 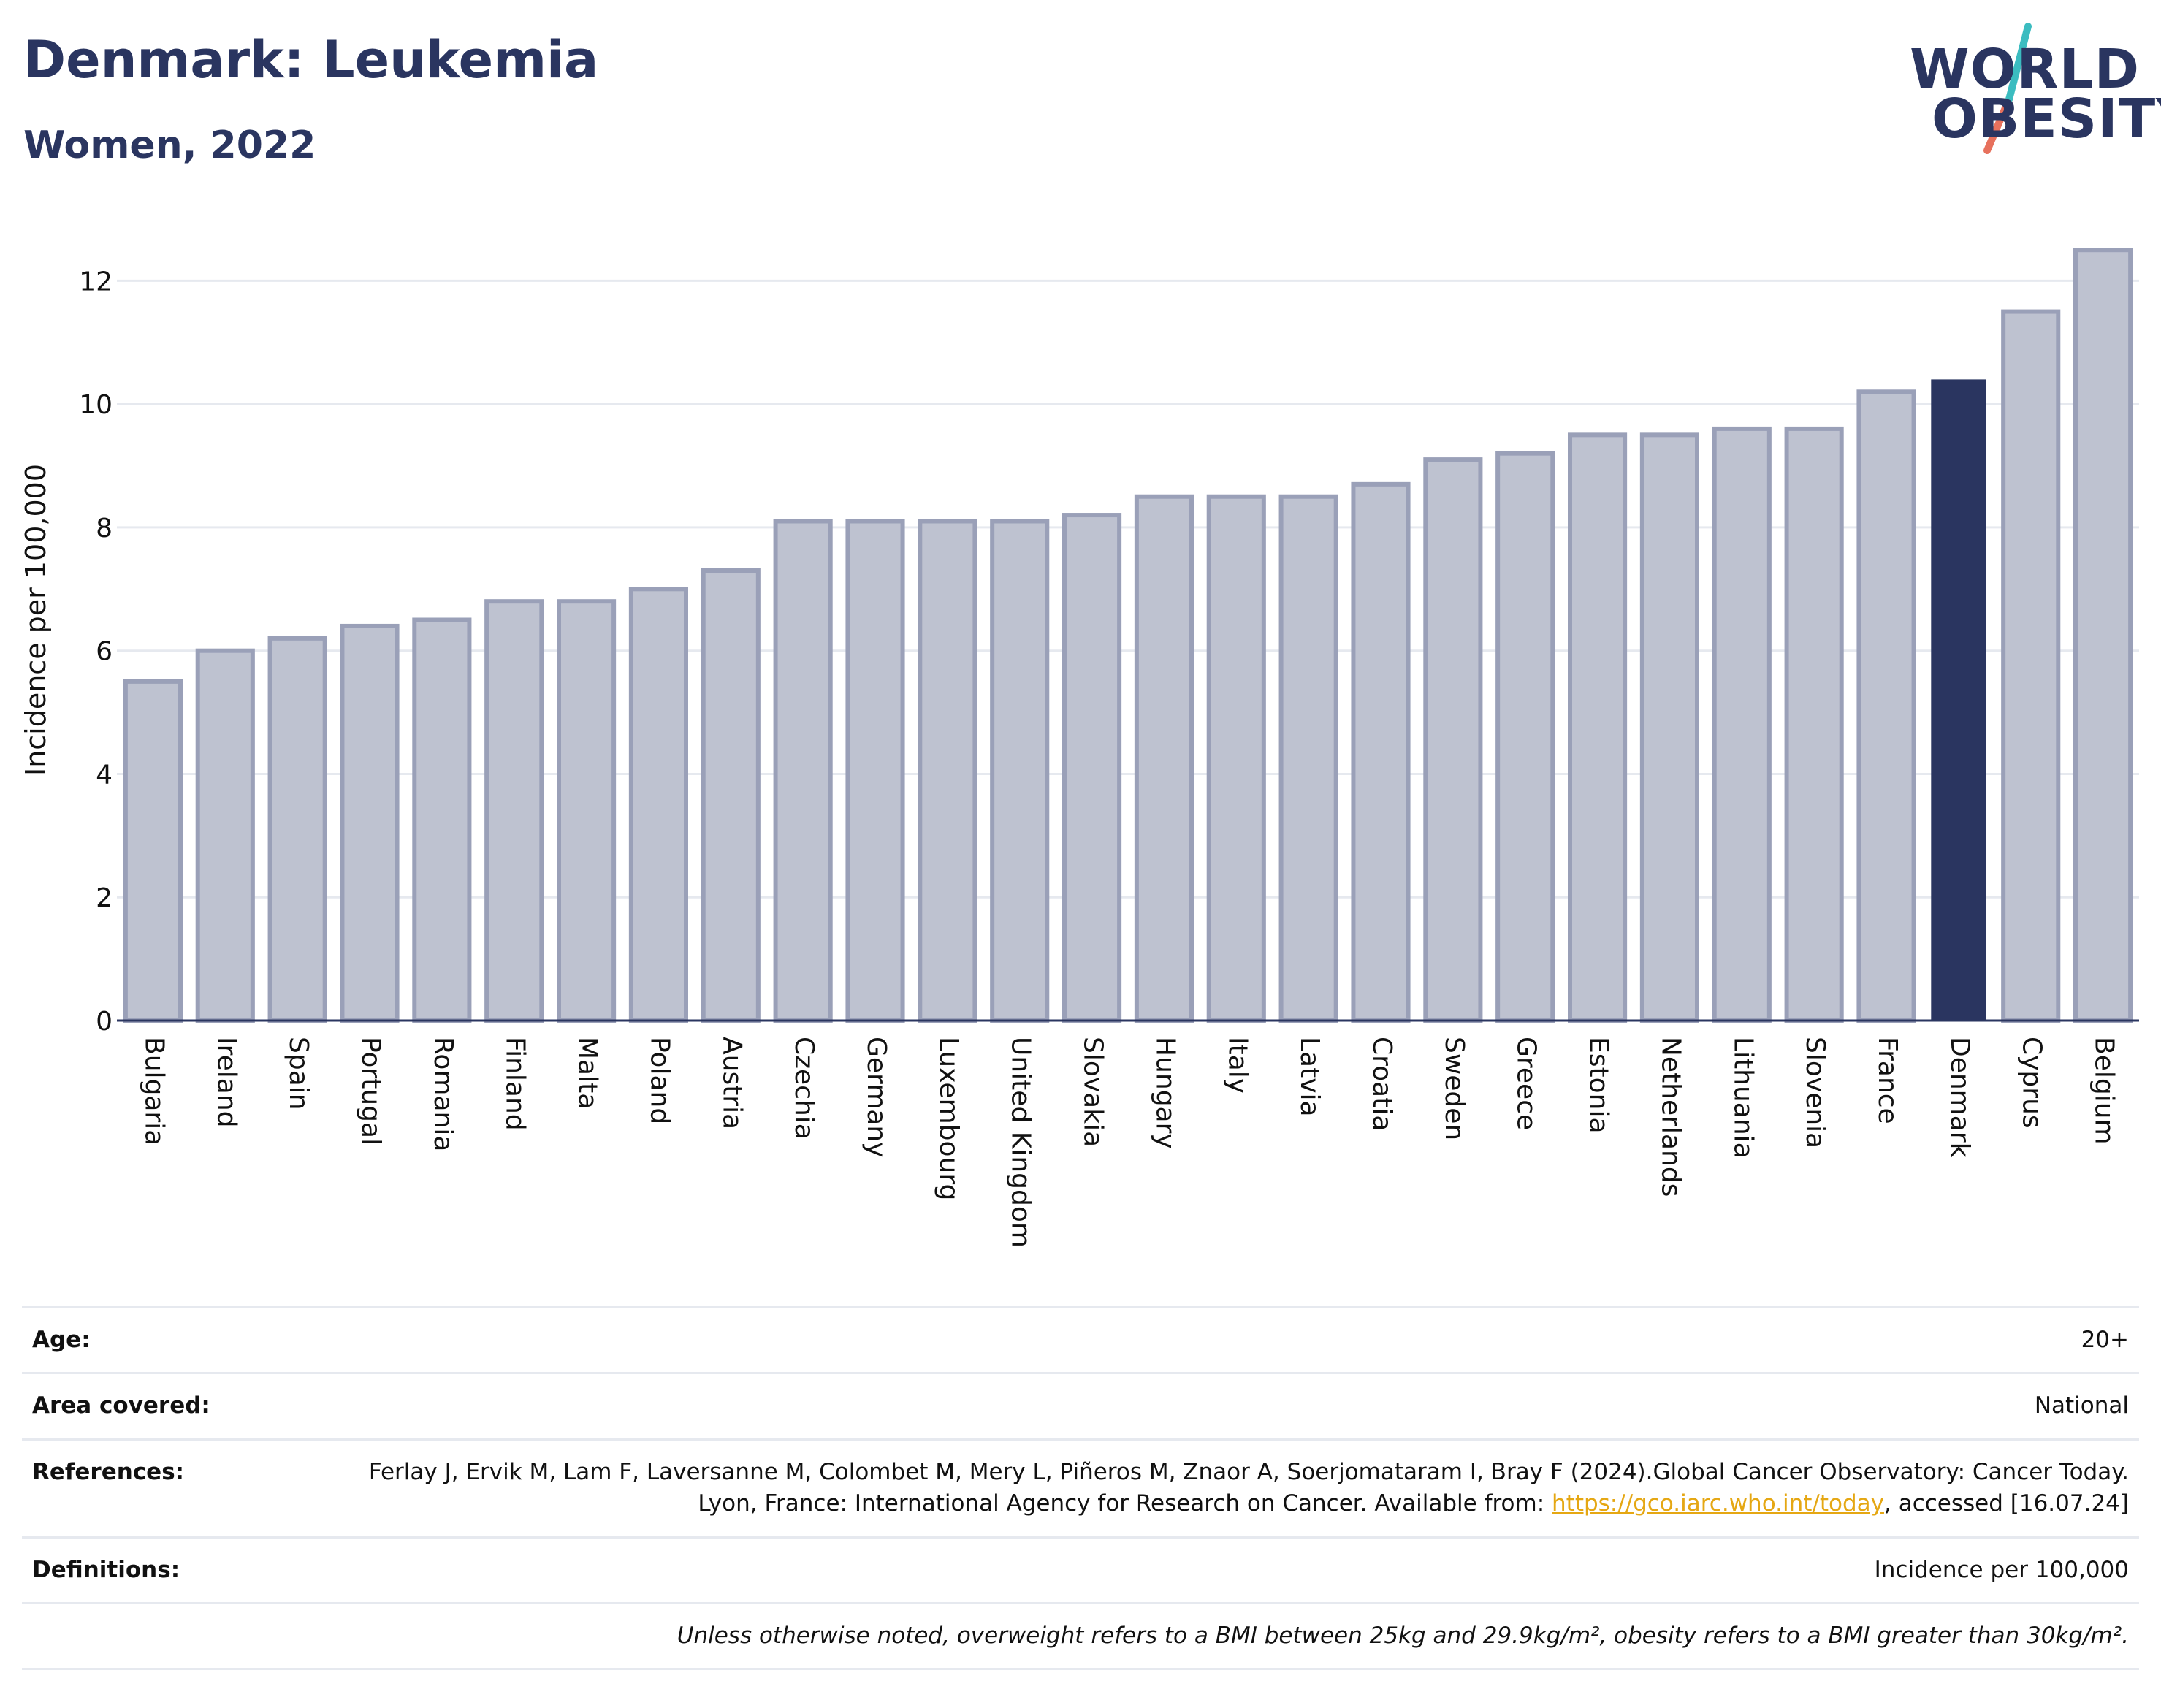 I want to click on x-tick-label: Germany, so click(x=876, y=1097).